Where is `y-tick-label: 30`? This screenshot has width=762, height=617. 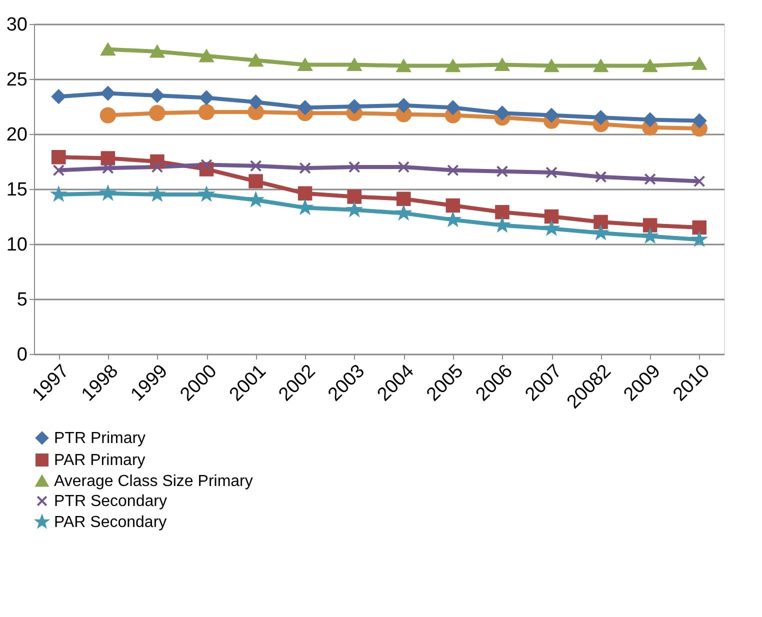 y-tick-label: 30 is located at coordinates (17, 25).